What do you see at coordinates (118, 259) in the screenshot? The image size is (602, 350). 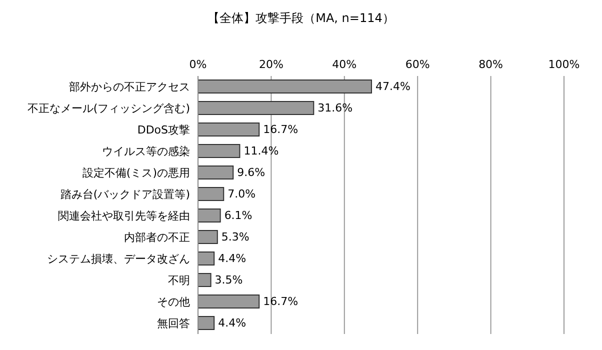 I see `y-tick-label: システム損壊、データ改ざん` at bounding box center [118, 259].